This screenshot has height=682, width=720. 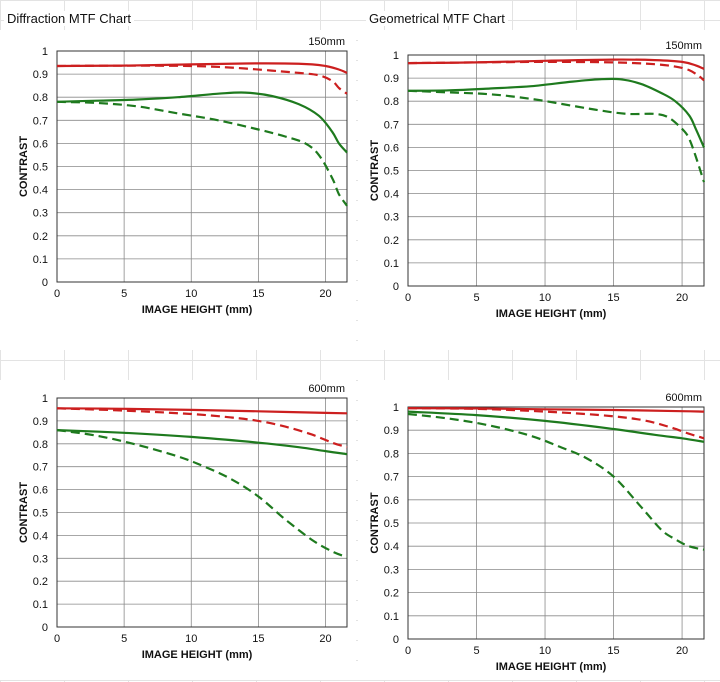 I want to click on diffraction-title: Diffraction MTF Chart, so click(x=69, y=18).